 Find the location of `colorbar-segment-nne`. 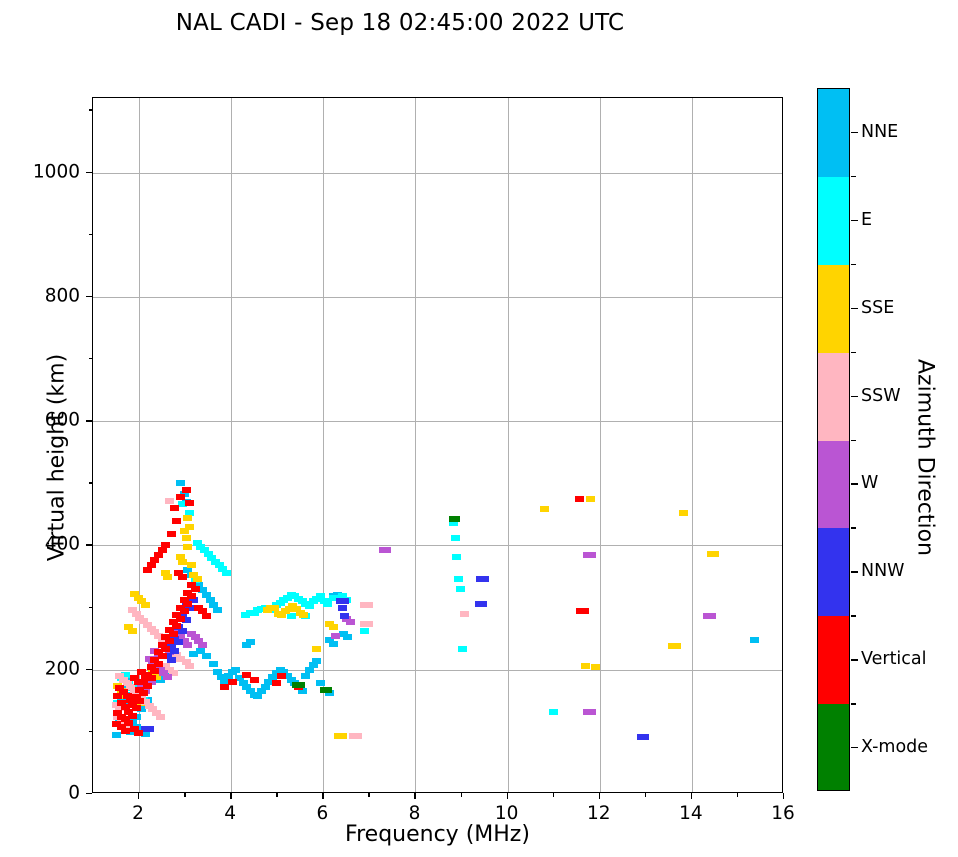

colorbar-segment-nne is located at coordinates (833, 133).